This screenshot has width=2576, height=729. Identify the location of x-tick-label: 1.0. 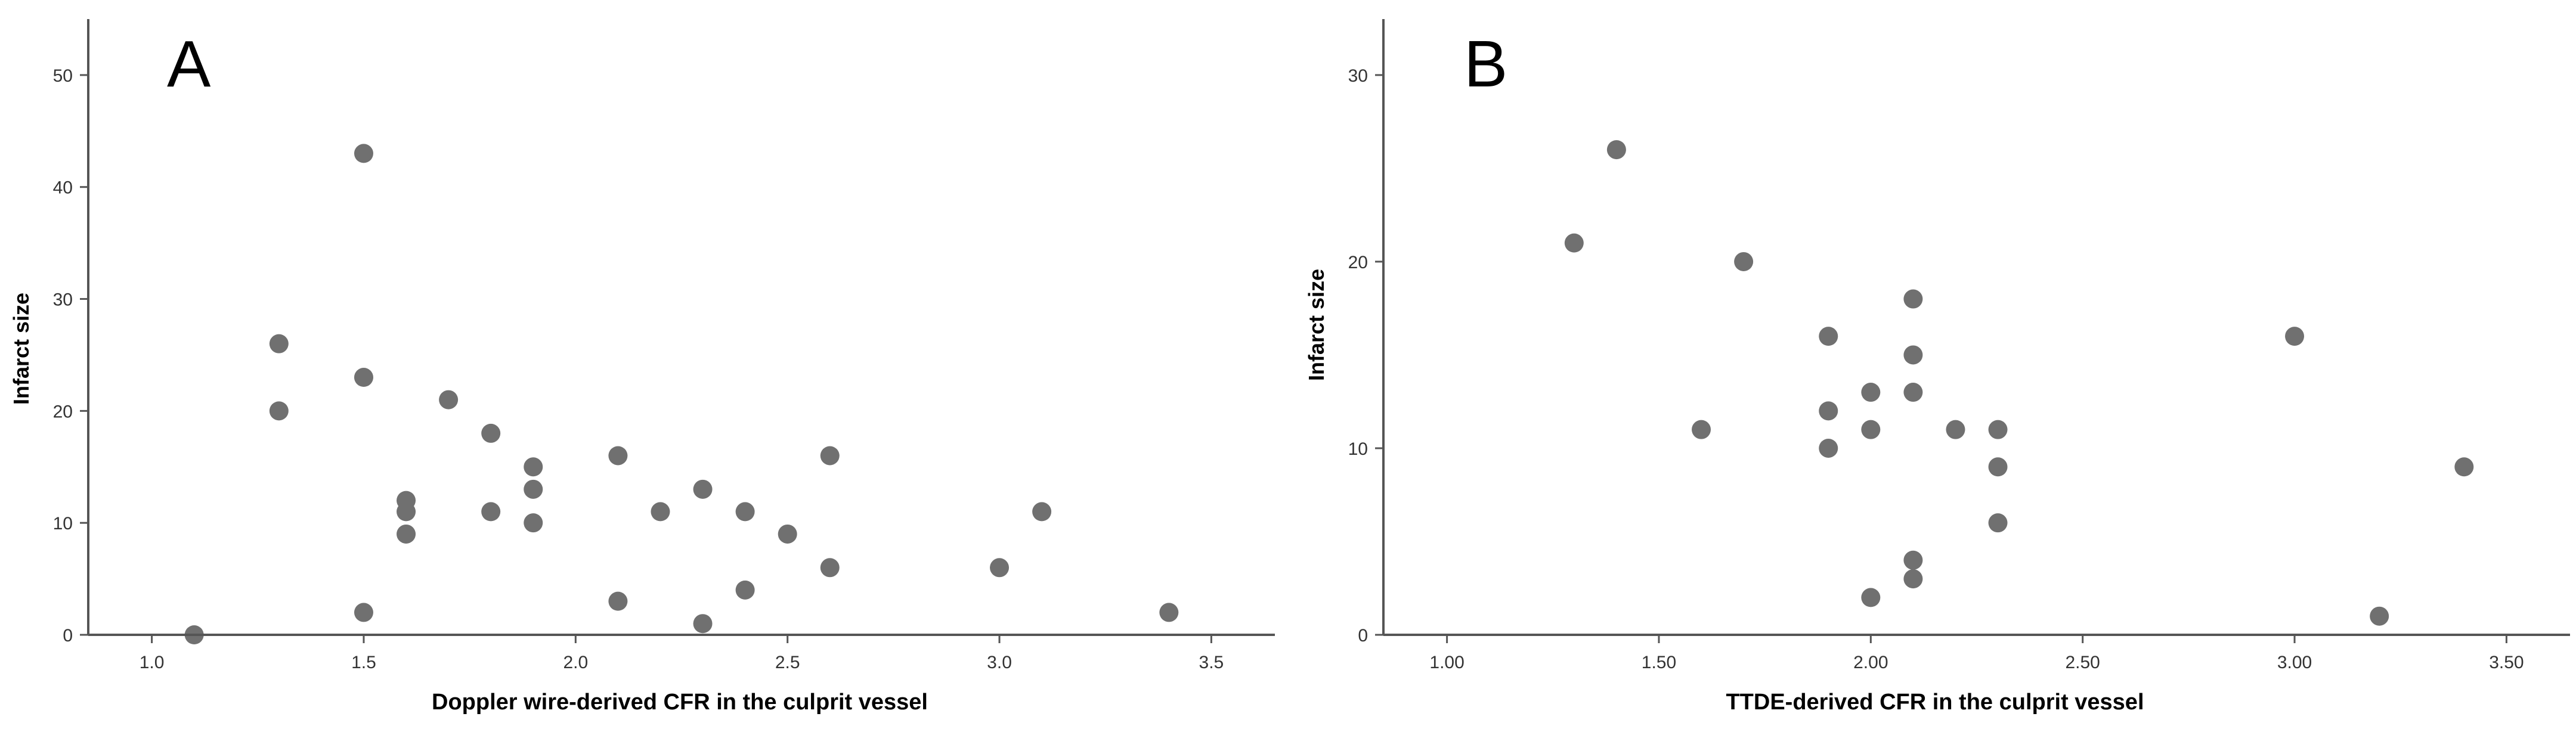
(152, 662).